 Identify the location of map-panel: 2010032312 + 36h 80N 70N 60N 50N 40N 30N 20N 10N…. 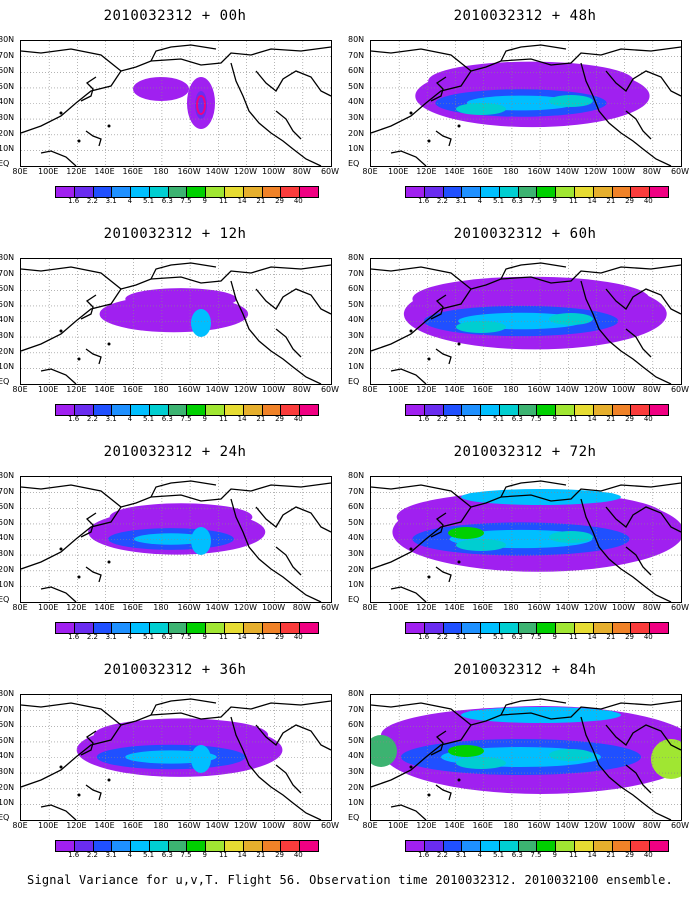
(175, 766).